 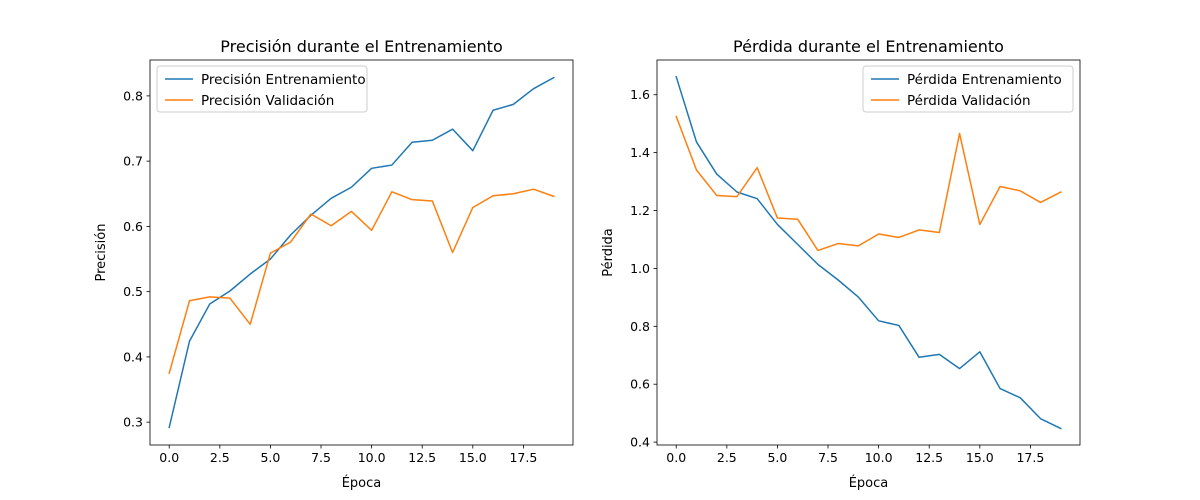 I want to click on y-tick-label: 1.6, so click(x=640, y=94).